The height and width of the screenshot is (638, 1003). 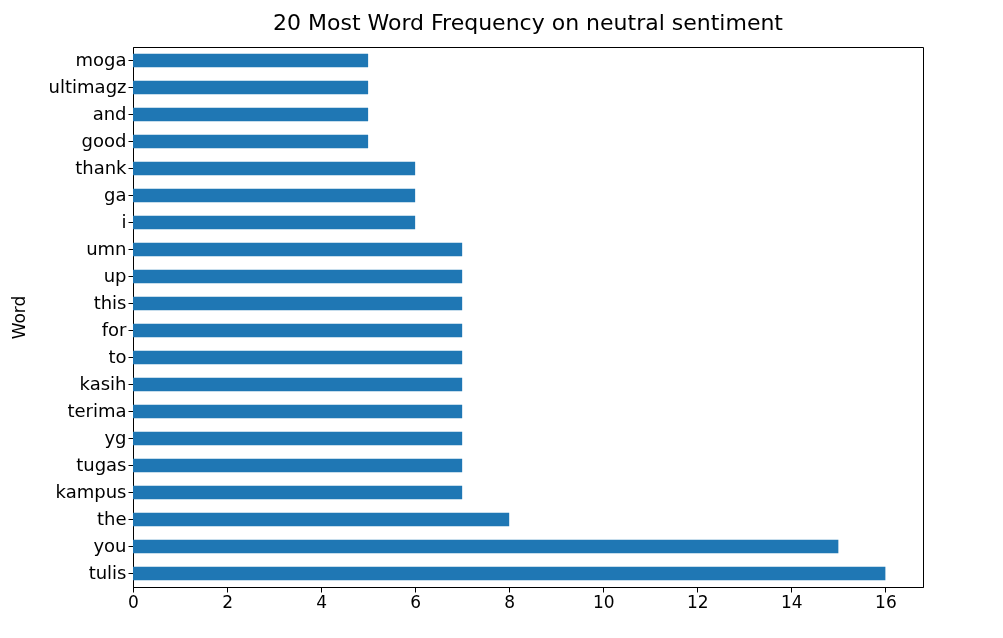 I want to click on y-tick-label: moga, so click(x=101, y=59).